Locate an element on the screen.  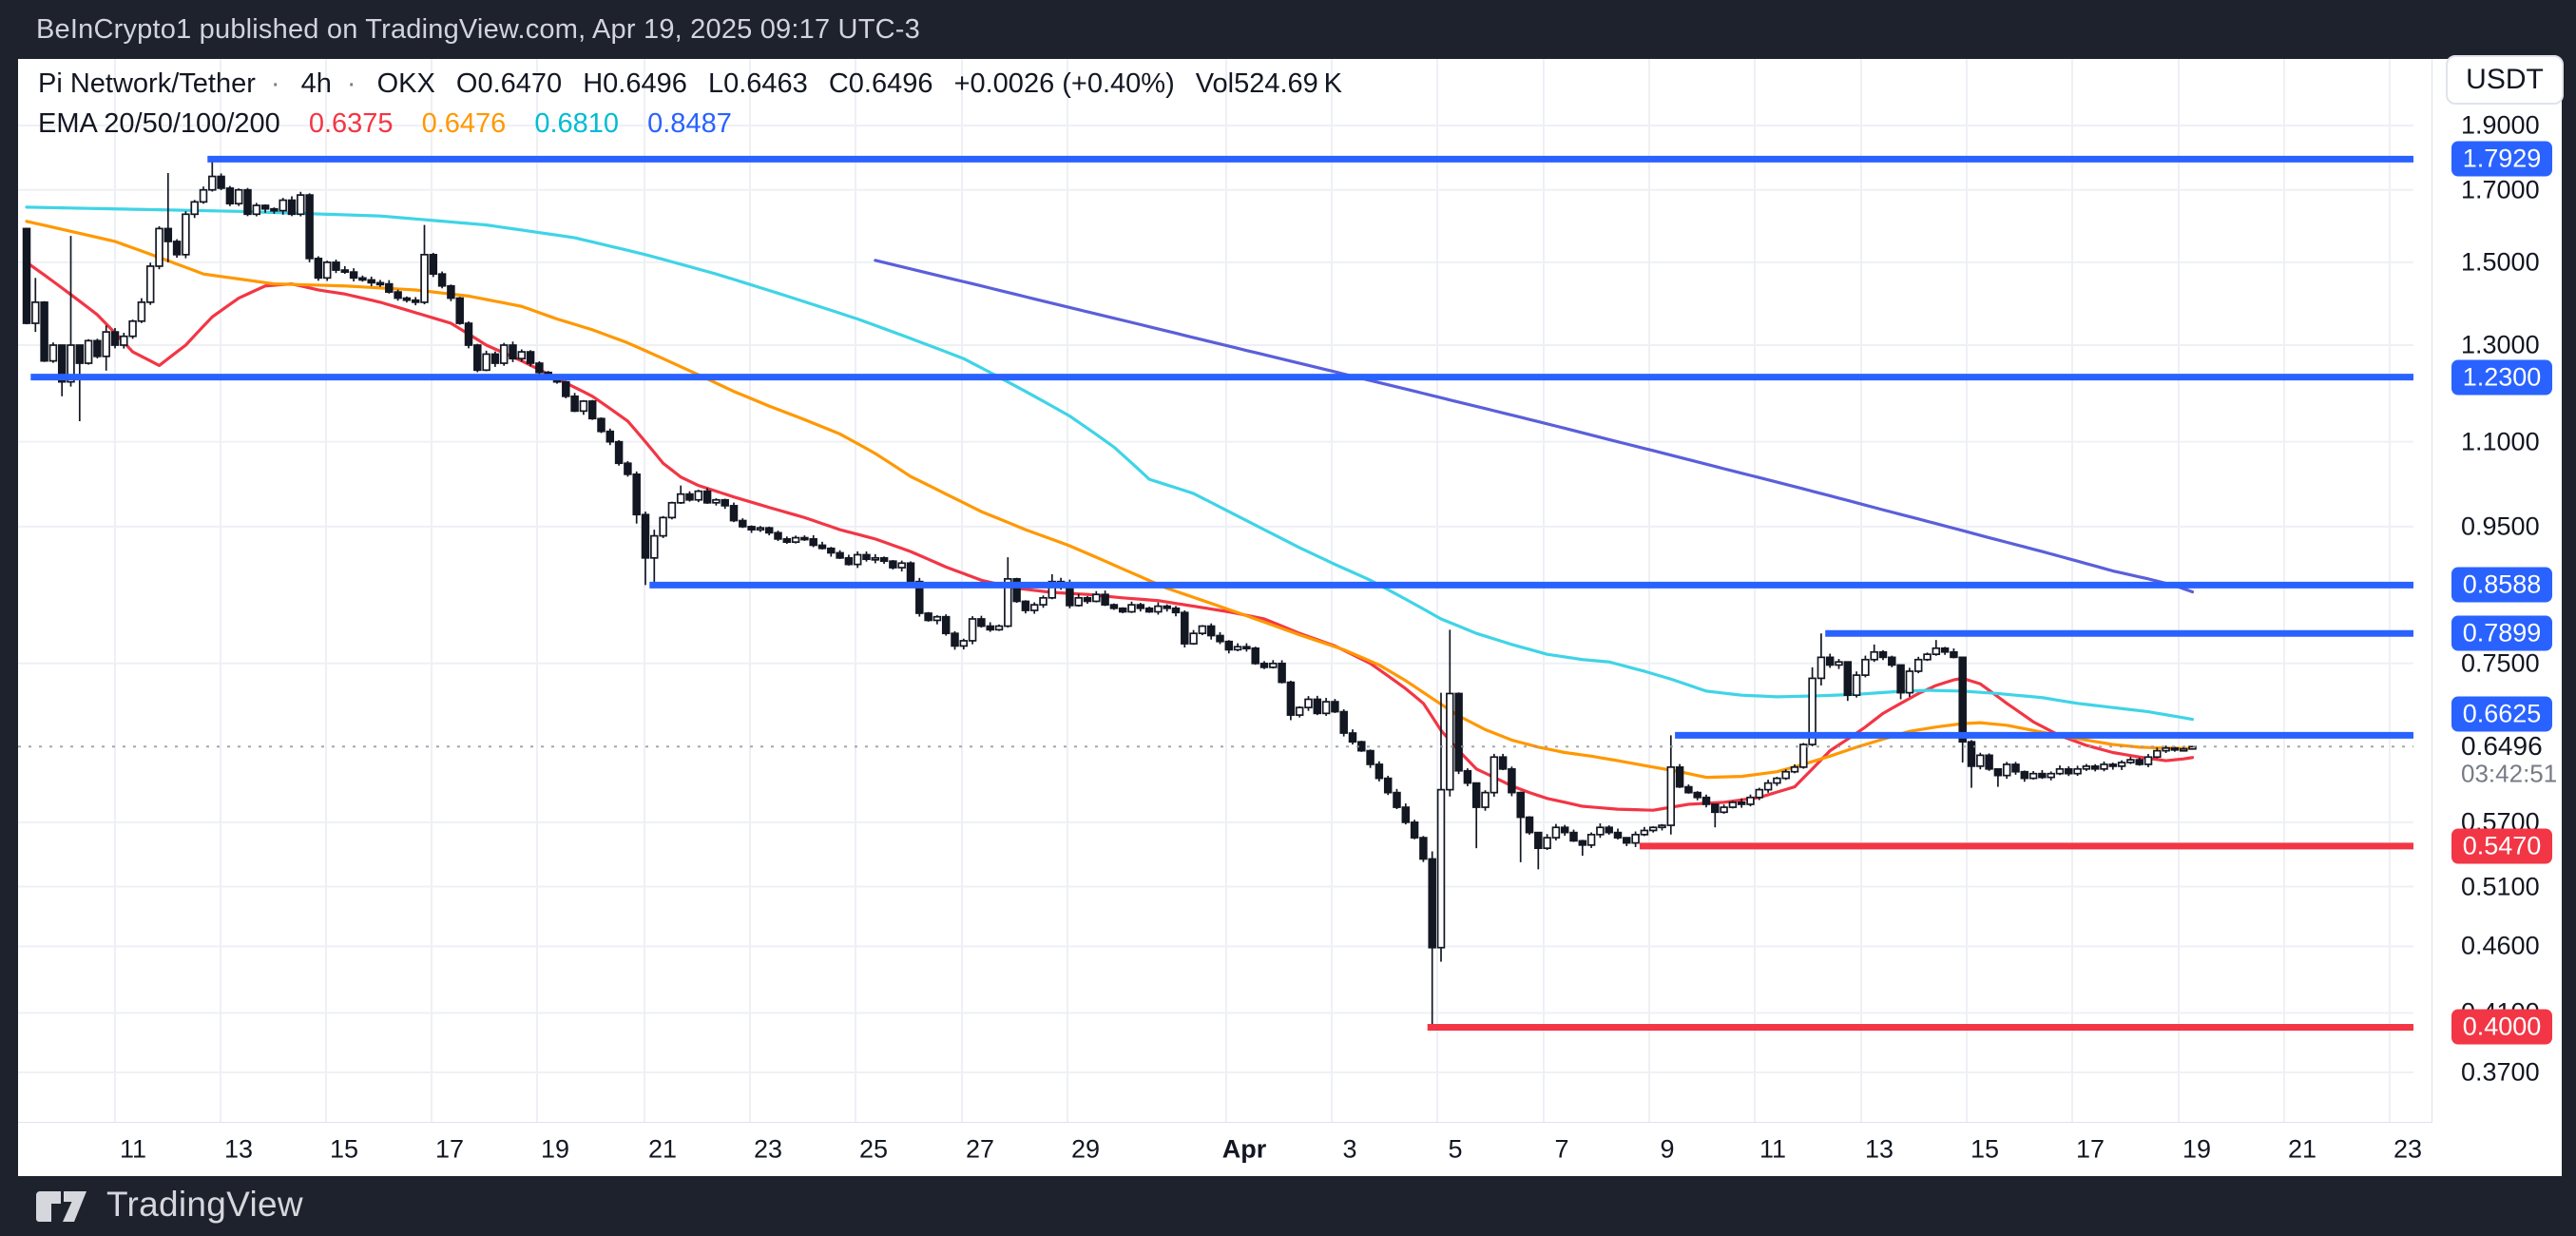
ema200-value: 0.8487 is located at coordinates (689, 124).